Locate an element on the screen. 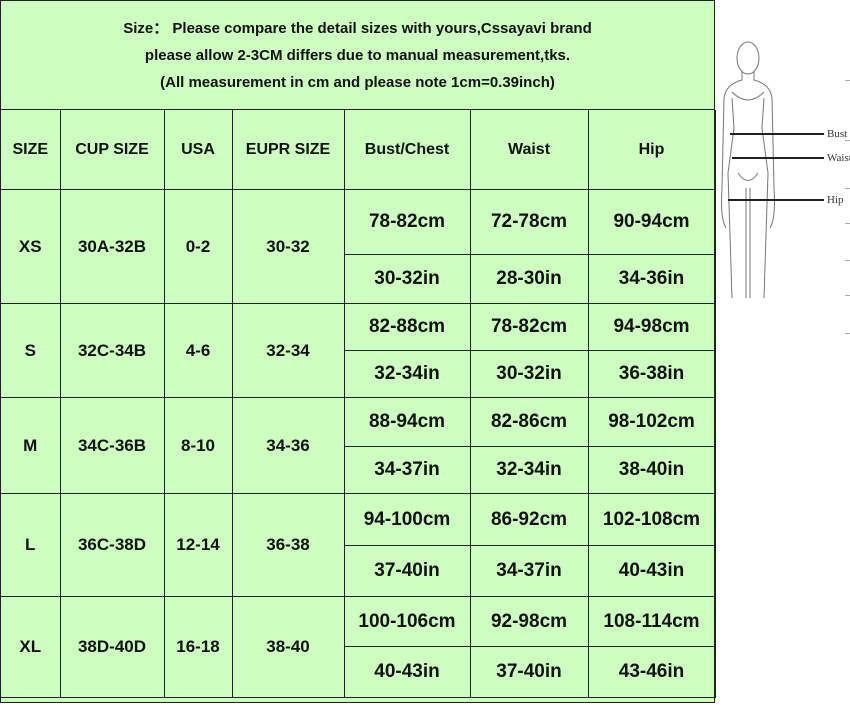 The height and width of the screenshot is (705, 850). header-bust: Bust/Chest is located at coordinates (407, 150).